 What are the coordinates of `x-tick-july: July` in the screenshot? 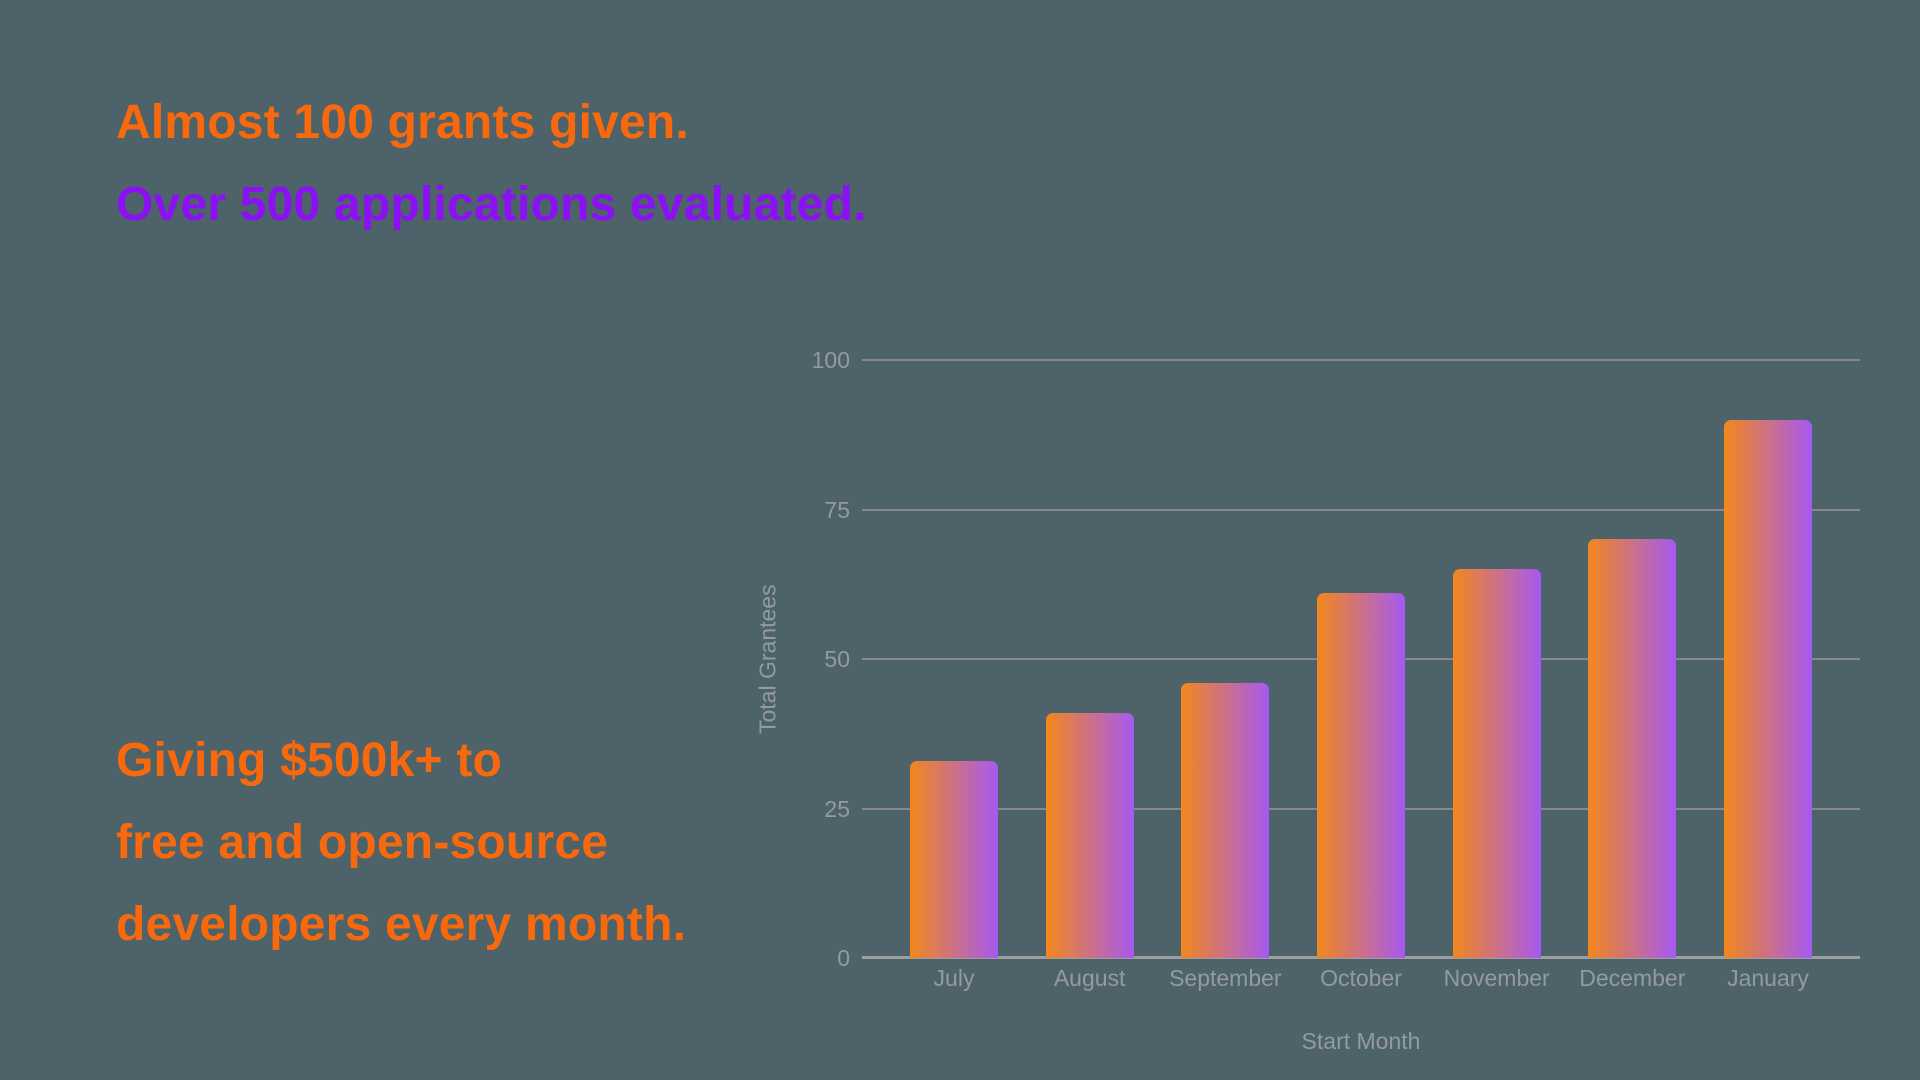 It's located at (954, 978).